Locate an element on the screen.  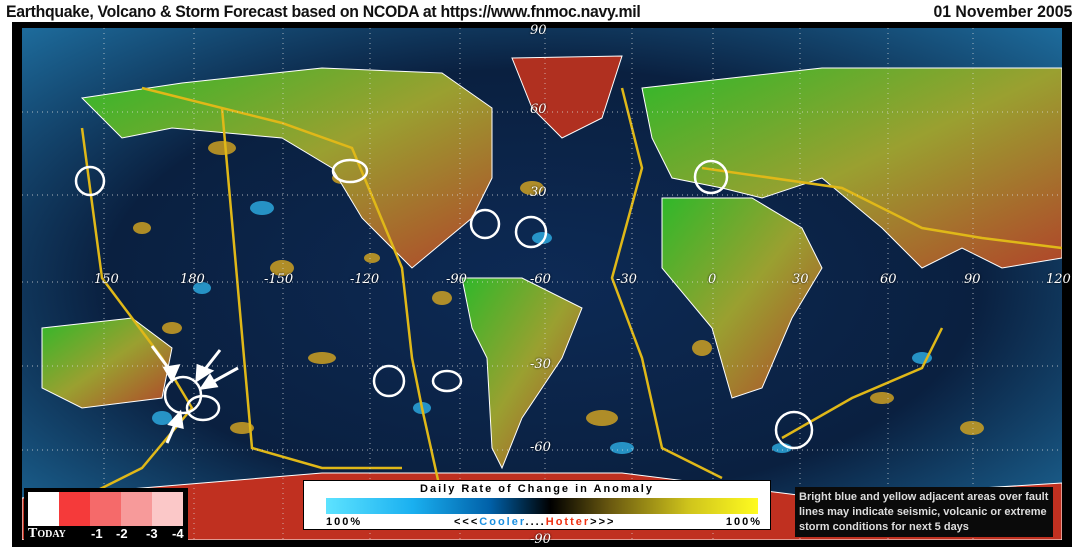
europe-asia is located at coordinates (851, 168).